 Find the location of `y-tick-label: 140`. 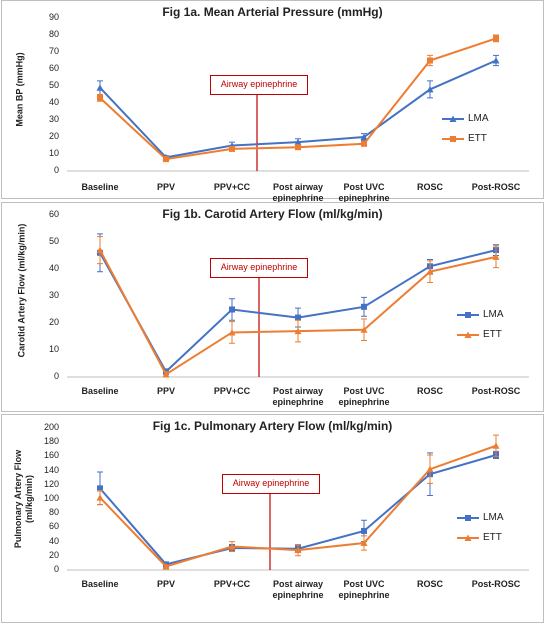

y-tick-label: 140 is located at coordinates (51, 469).